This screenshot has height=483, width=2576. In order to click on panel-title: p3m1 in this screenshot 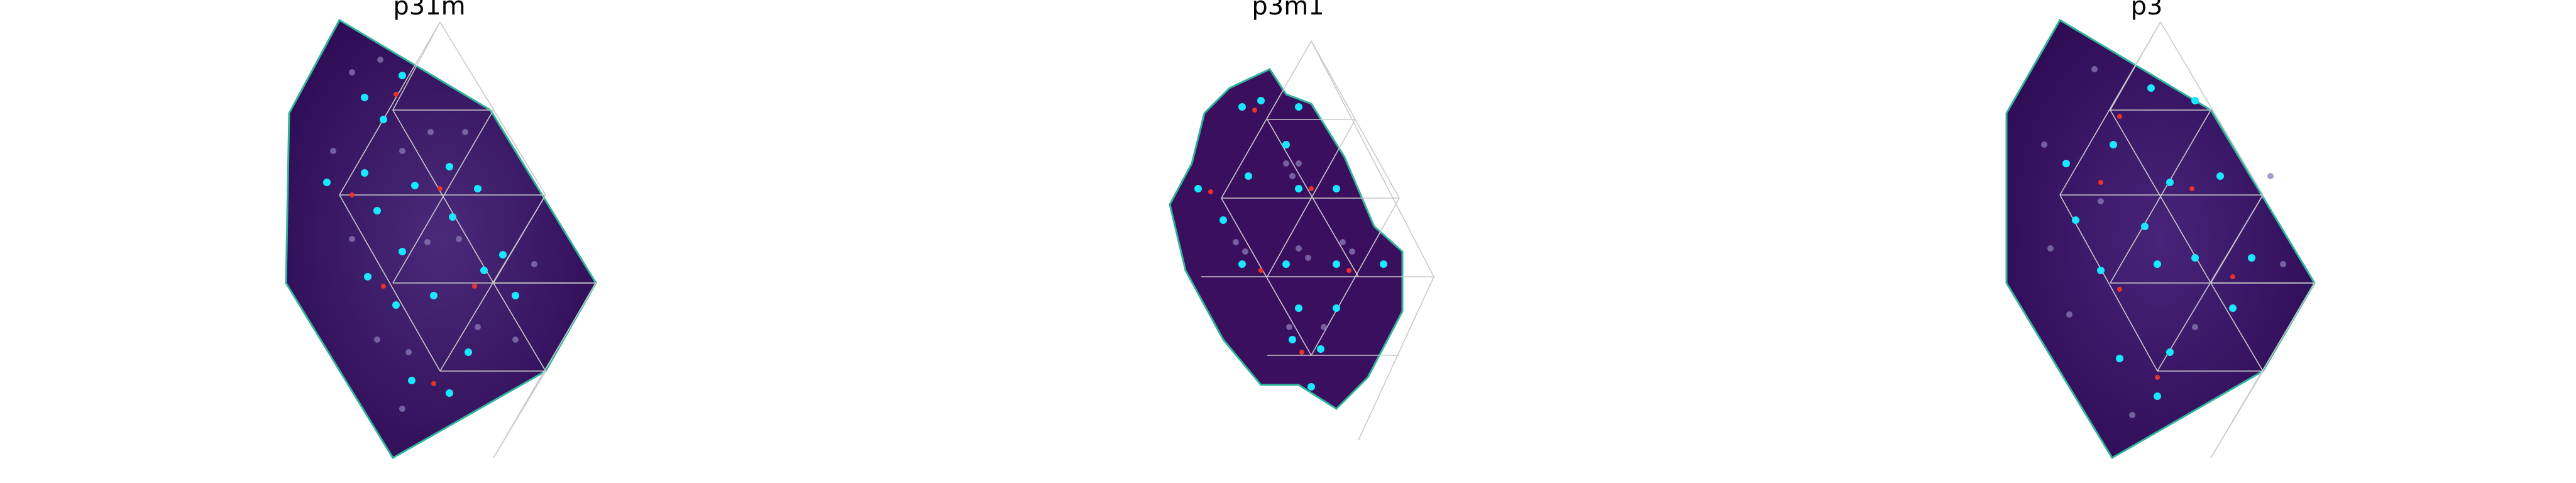, I will do `click(1288, 10)`.